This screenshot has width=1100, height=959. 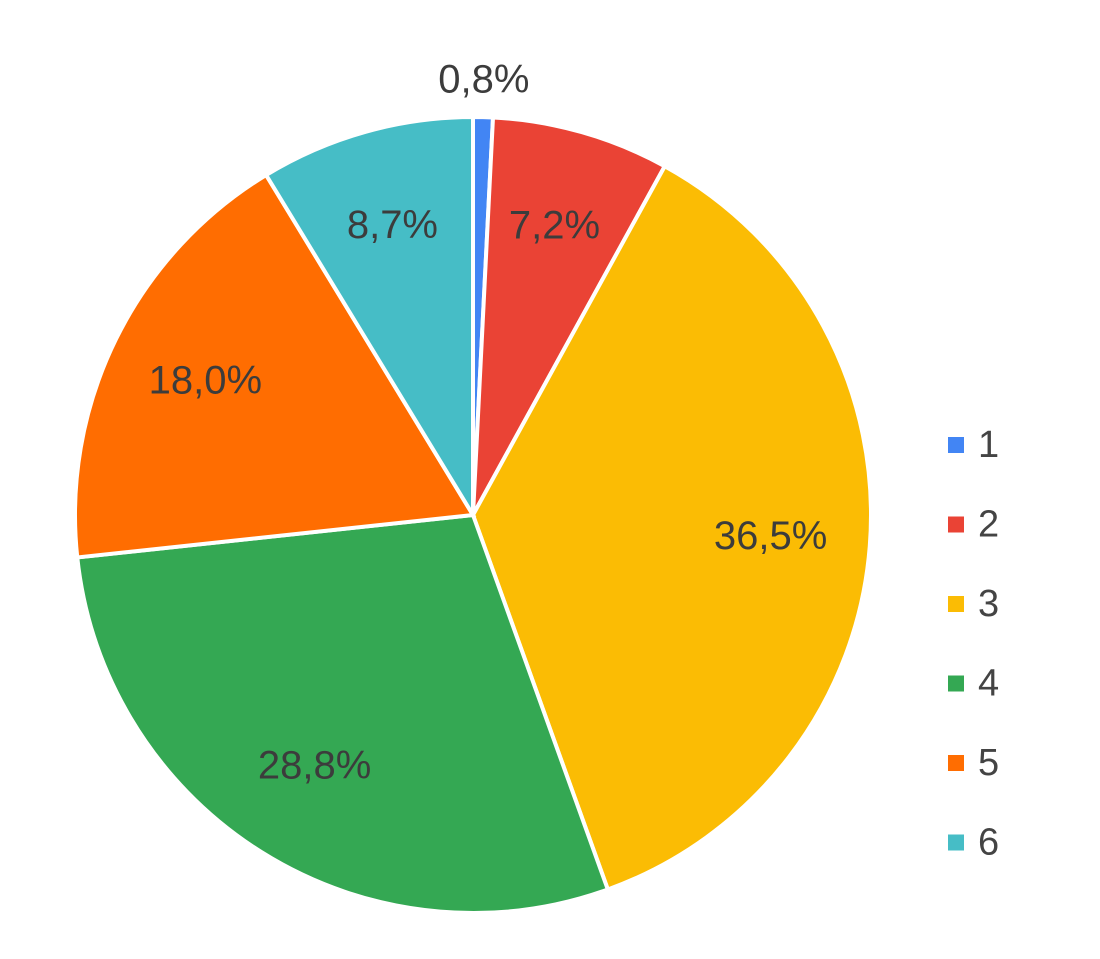 What do you see at coordinates (770, 536) in the screenshot?
I see `data-label: 36,5%` at bounding box center [770, 536].